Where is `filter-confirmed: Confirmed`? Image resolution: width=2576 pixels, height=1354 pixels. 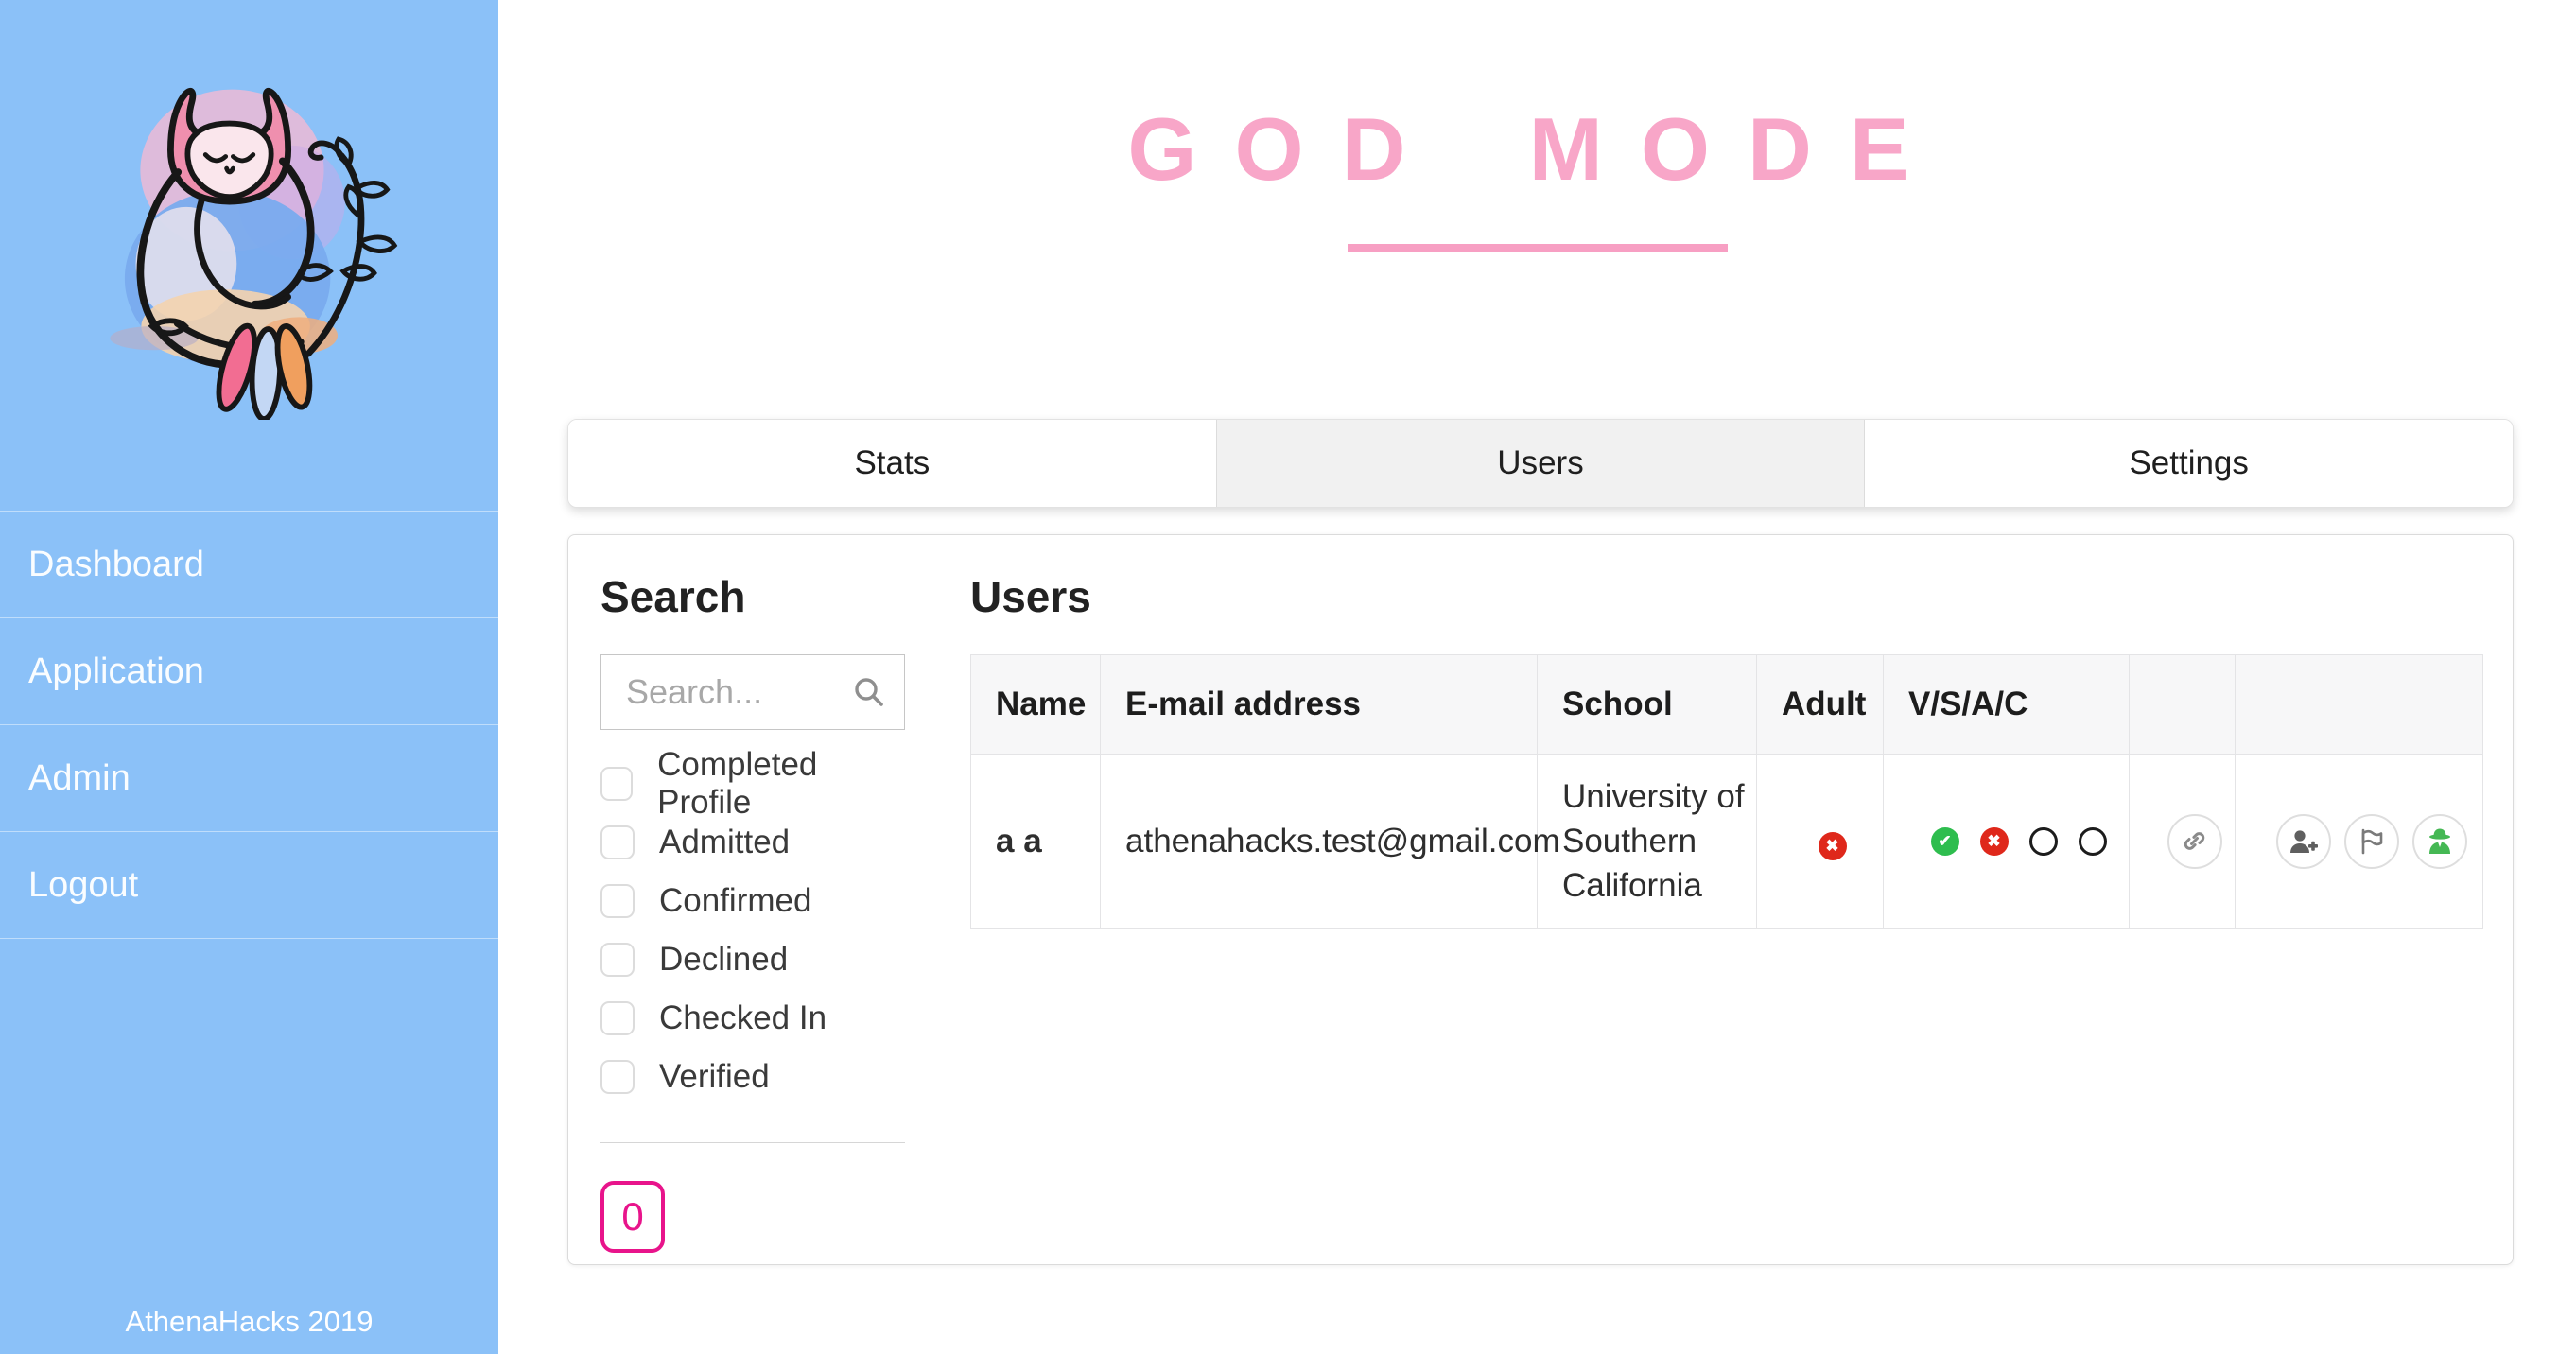
filter-confirmed: Confirmed is located at coordinates (752, 901).